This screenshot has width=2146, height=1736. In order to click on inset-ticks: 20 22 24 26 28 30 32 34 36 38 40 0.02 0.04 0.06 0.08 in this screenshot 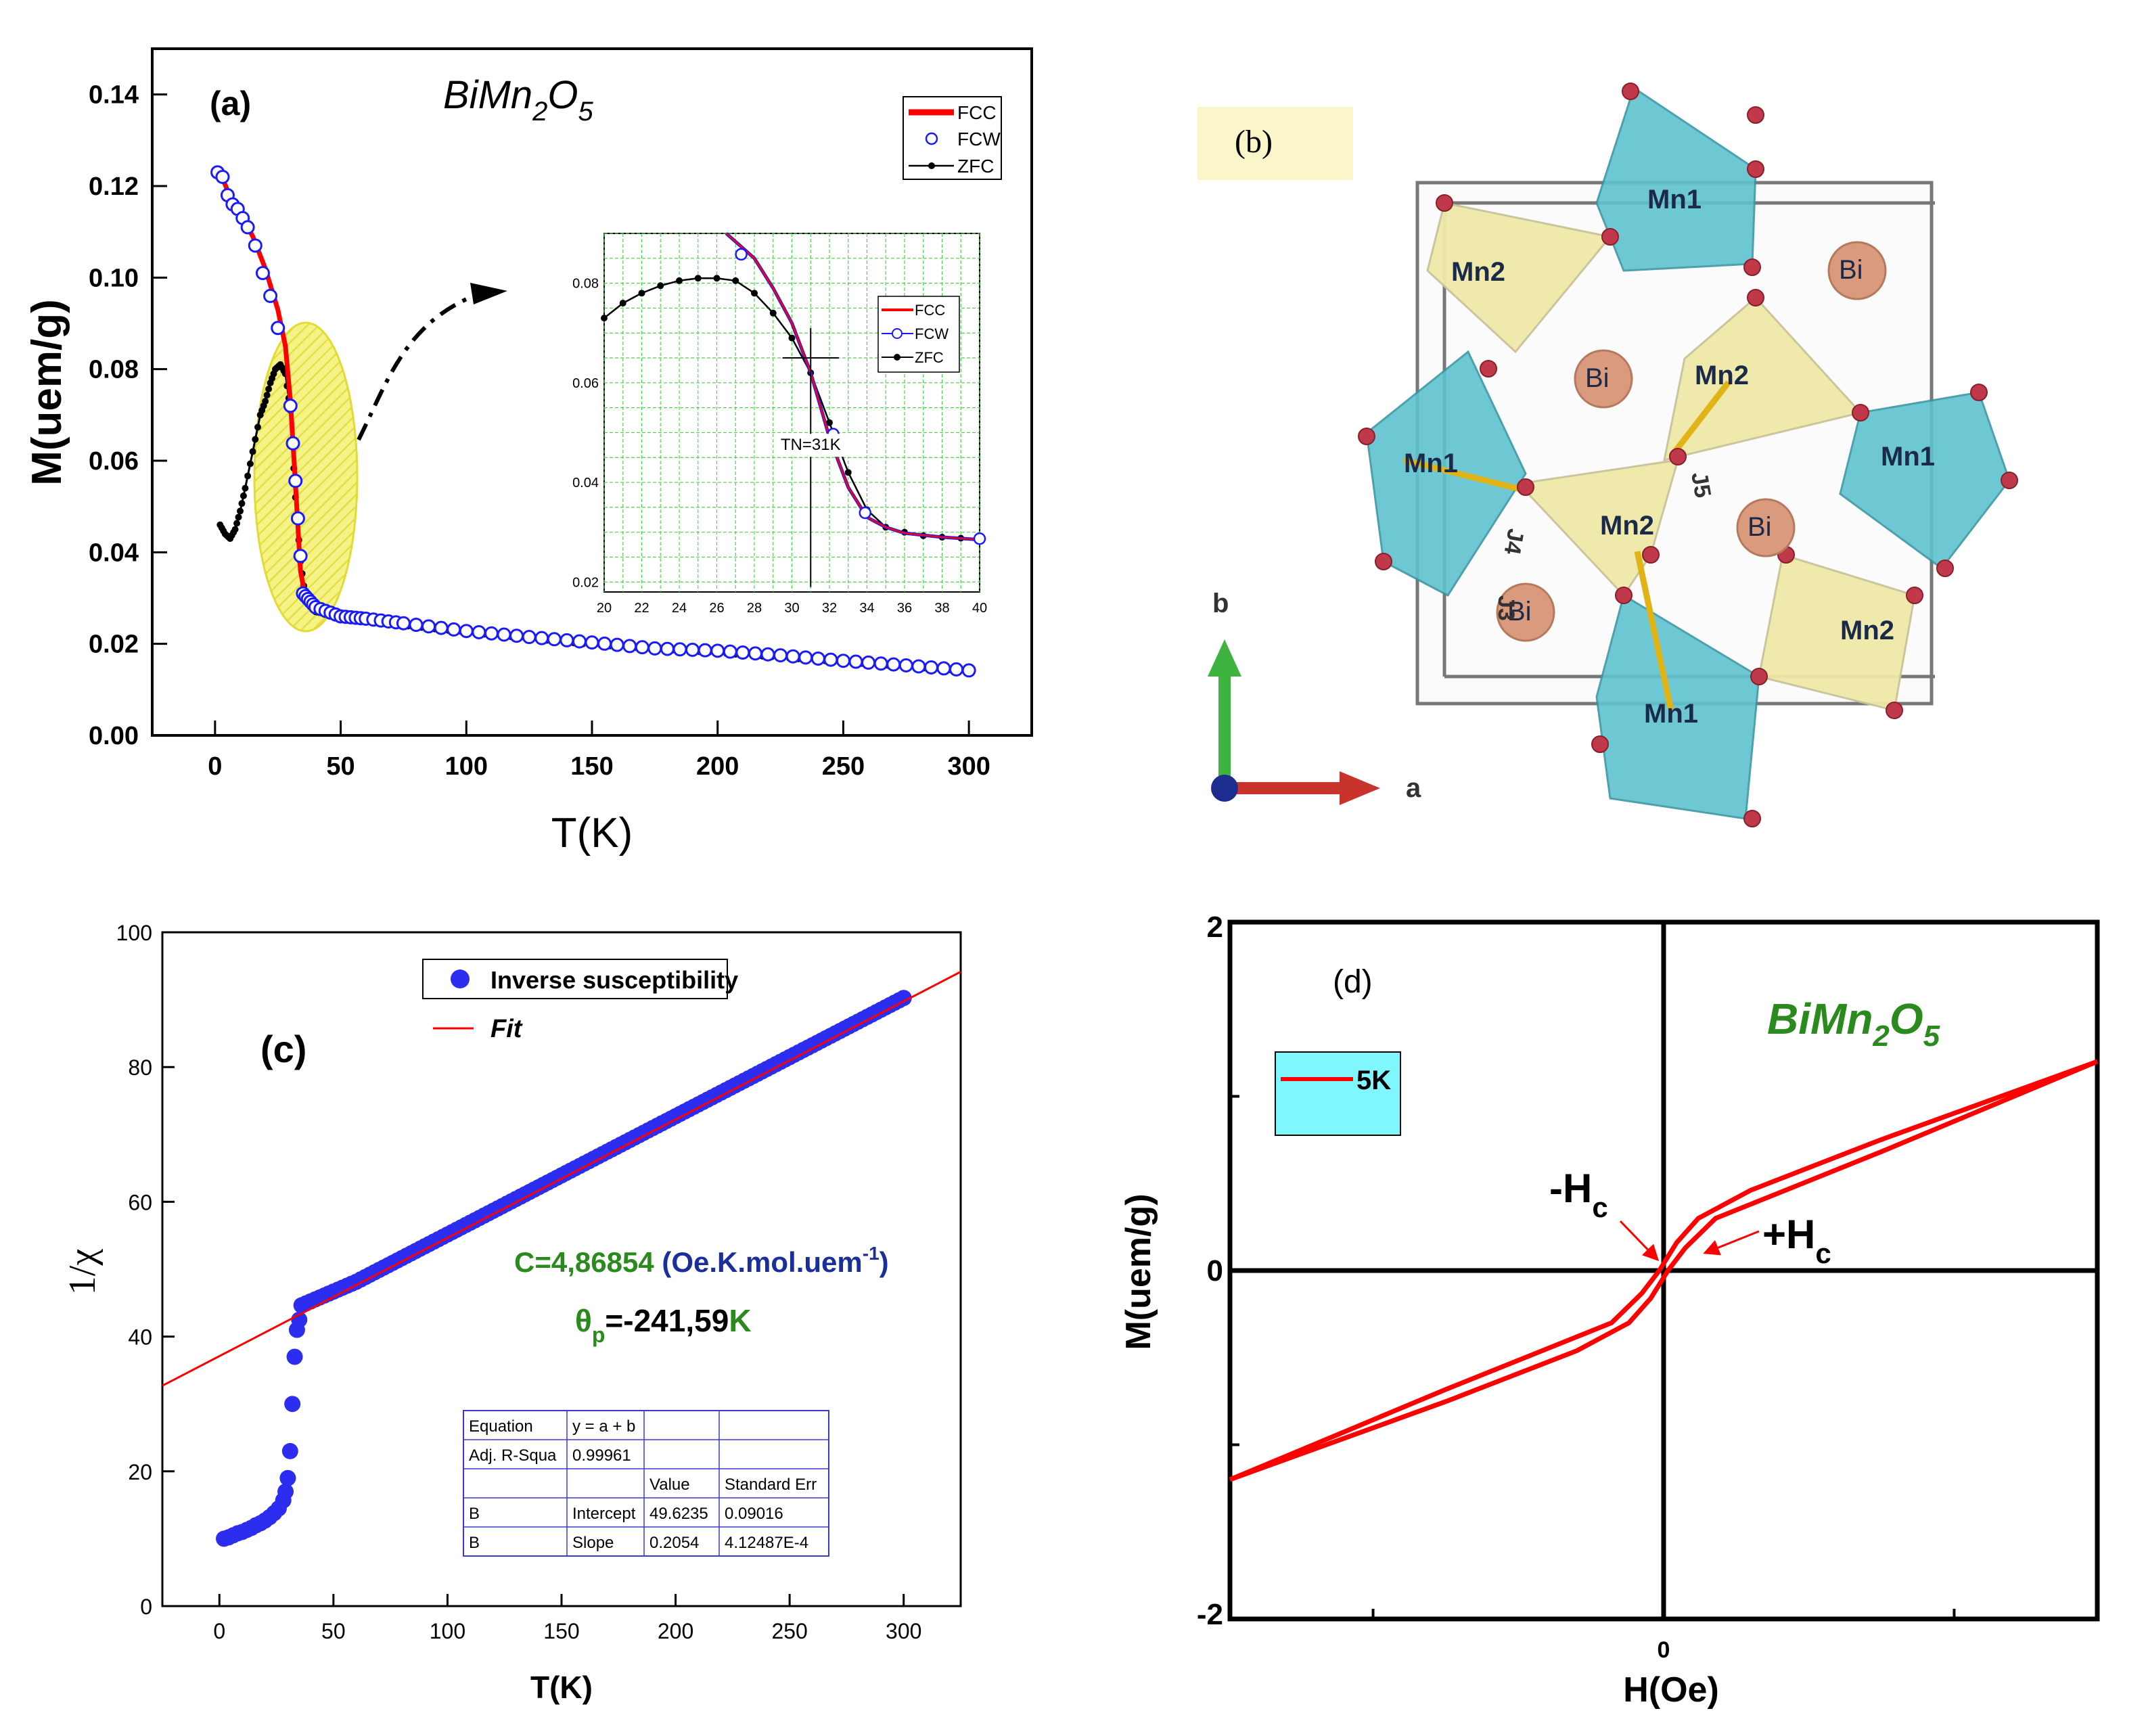, I will do `click(779, 446)`.